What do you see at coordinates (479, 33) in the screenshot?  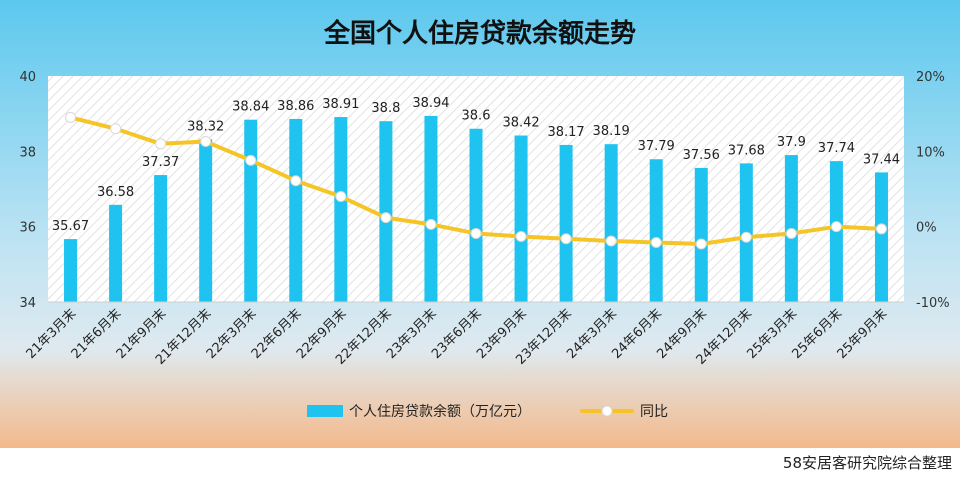 I see `chart-title: 全国个人住房贷款余额走势` at bounding box center [479, 33].